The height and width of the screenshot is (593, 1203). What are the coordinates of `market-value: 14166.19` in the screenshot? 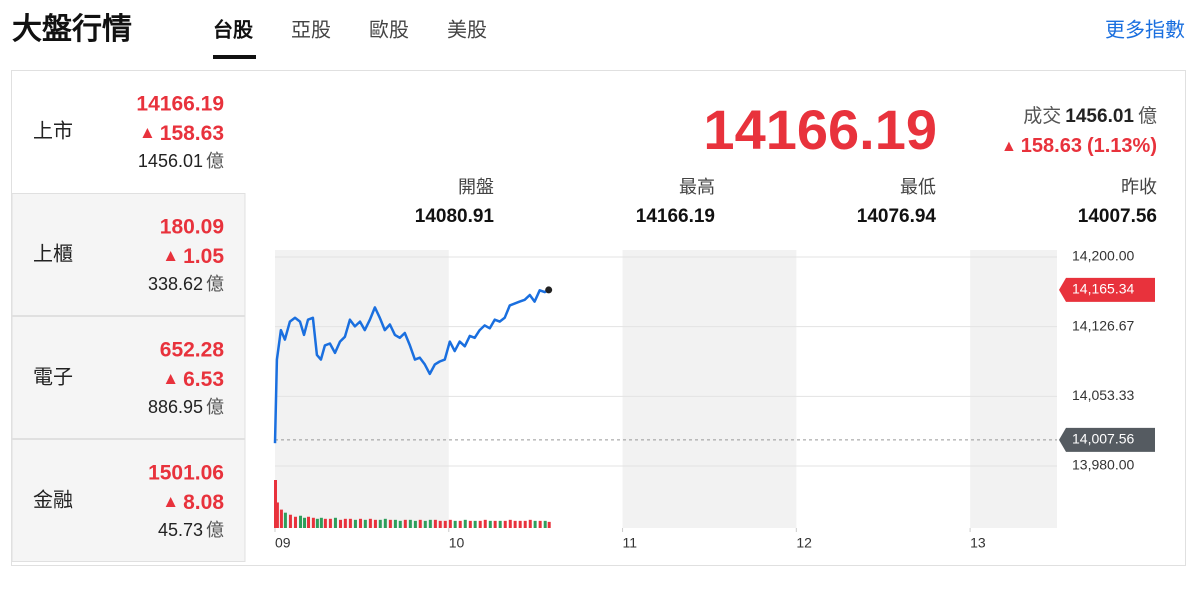 It's located at (180, 104).